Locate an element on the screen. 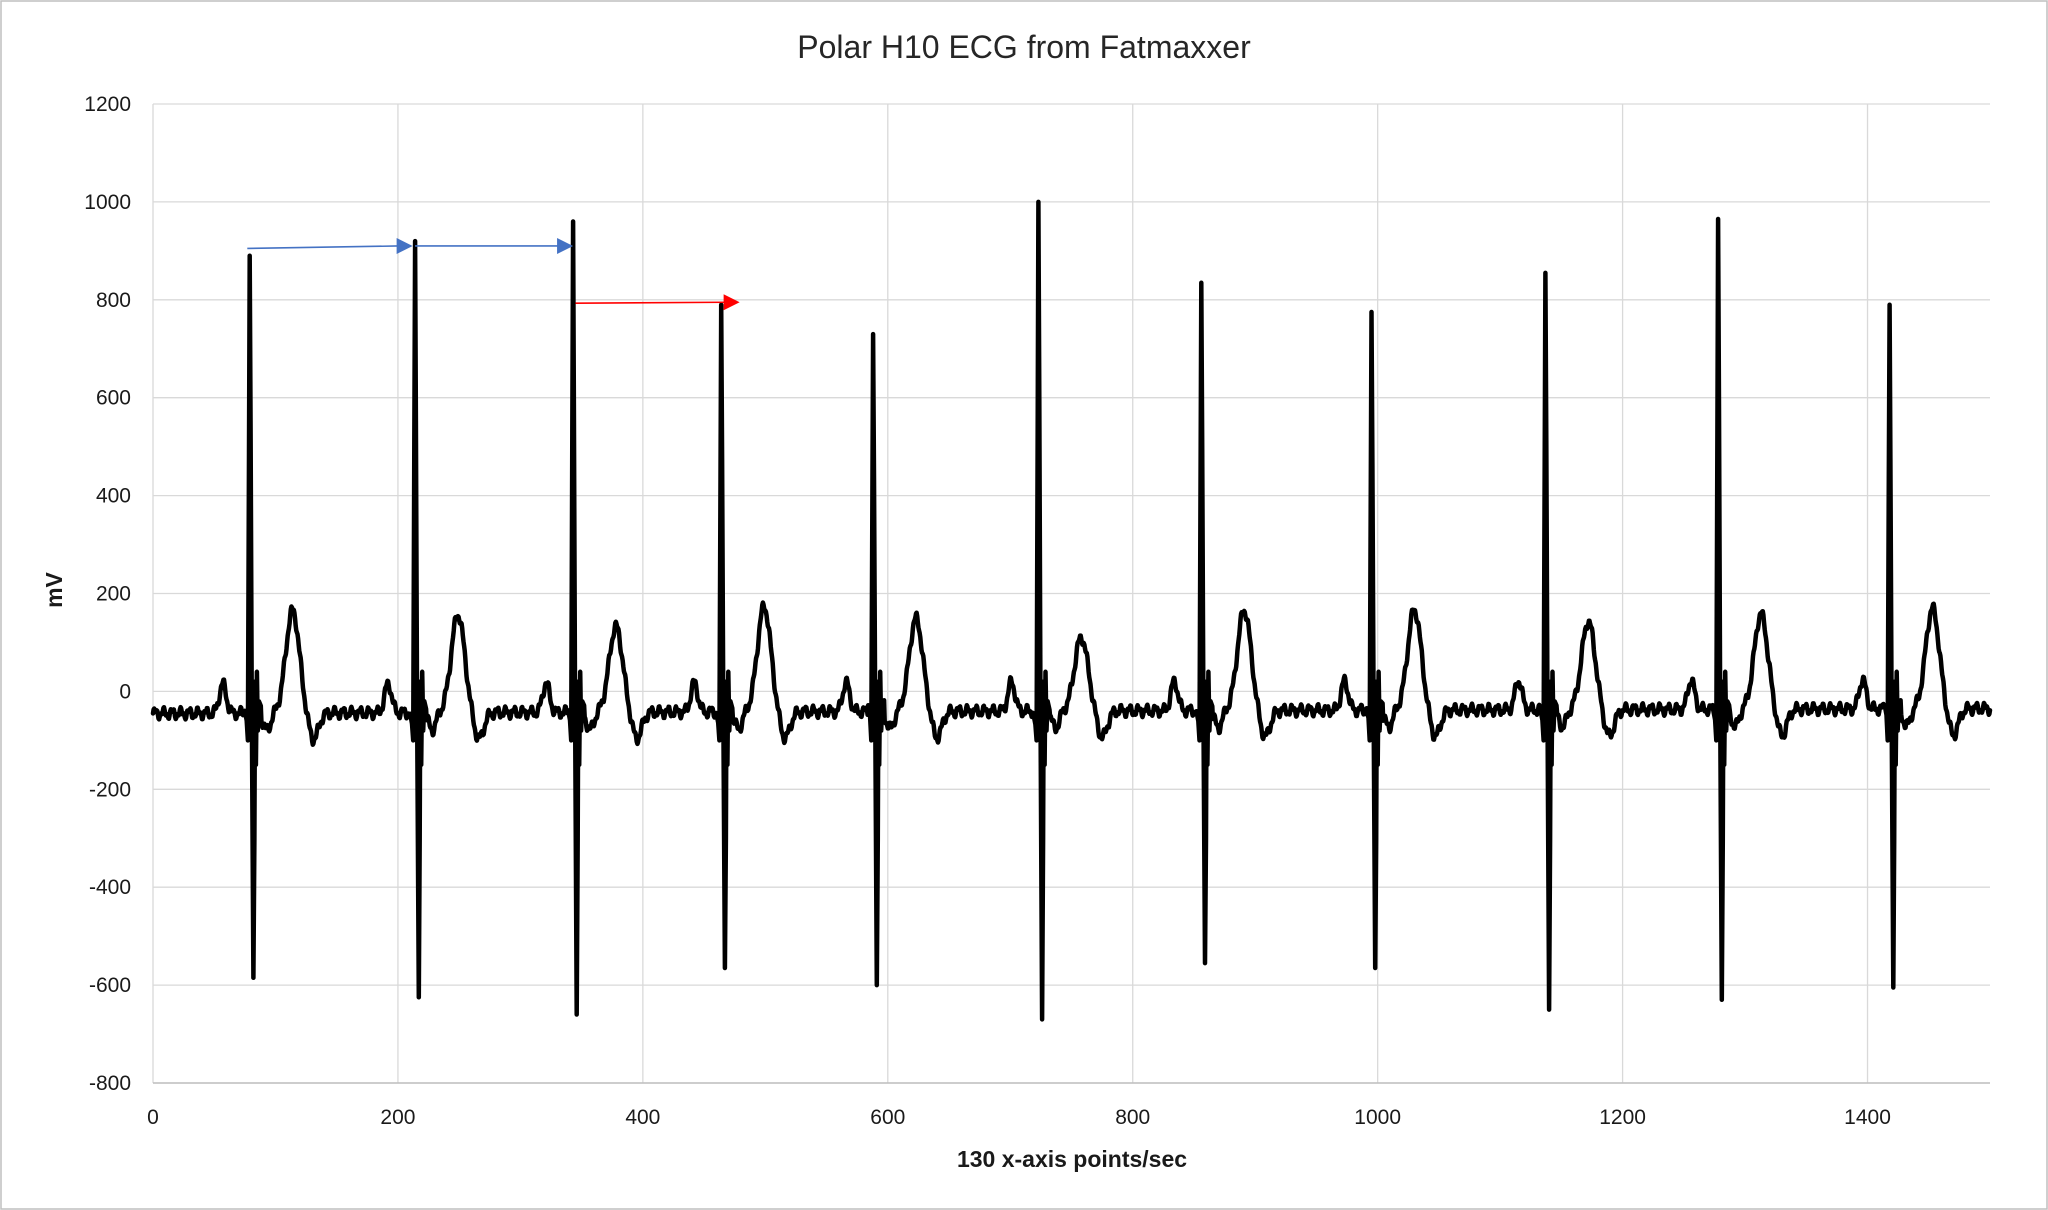 This screenshot has width=2048, height=1210. y-tick-label: 600 is located at coordinates (113, 398).